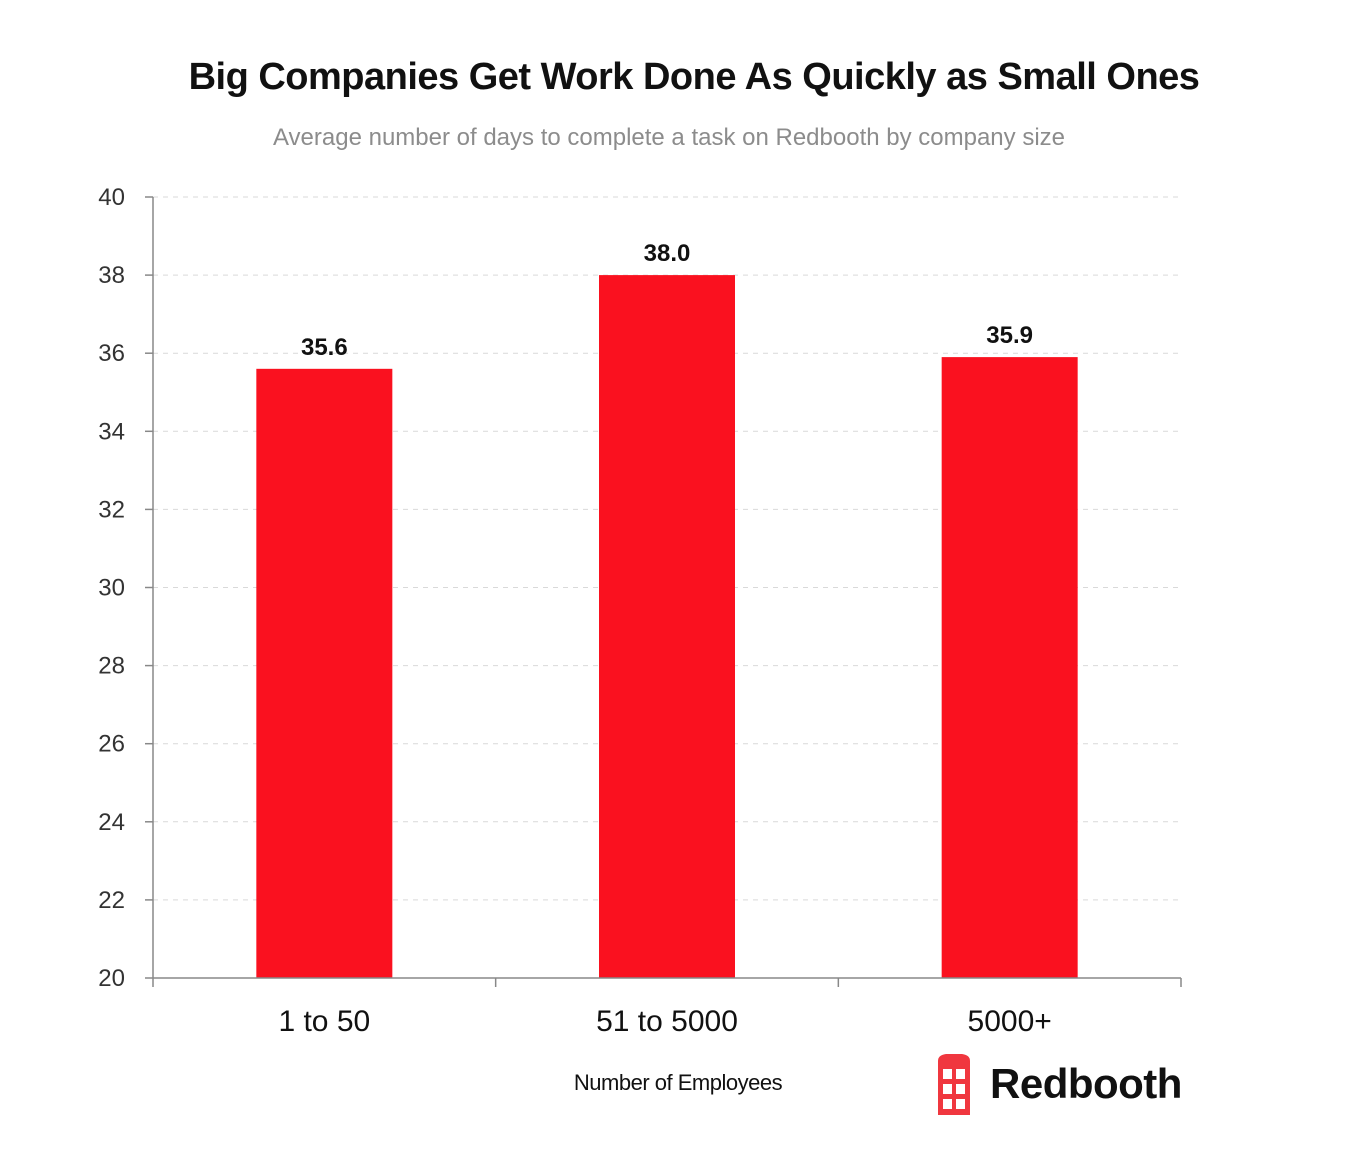 The image size is (1362, 1160). Describe the element at coordinates (111, 431) in the screenshot. I see `y-tick-label: 34` at that location.